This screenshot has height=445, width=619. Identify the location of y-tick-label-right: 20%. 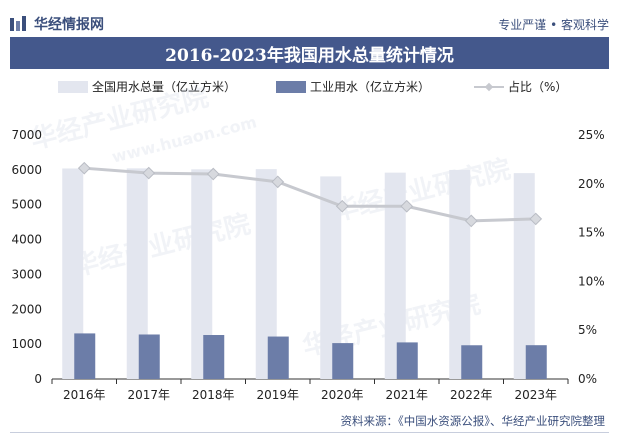
(591, 184).